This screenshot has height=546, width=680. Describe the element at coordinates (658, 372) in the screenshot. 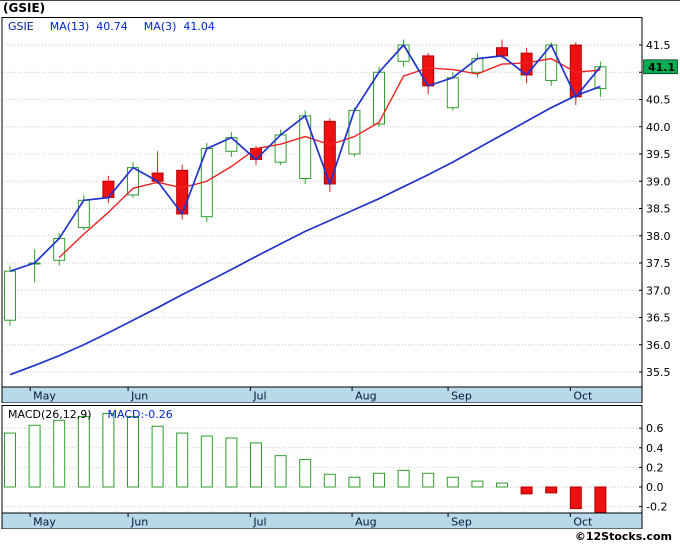

I see `svg-text: 35.5` at that location.